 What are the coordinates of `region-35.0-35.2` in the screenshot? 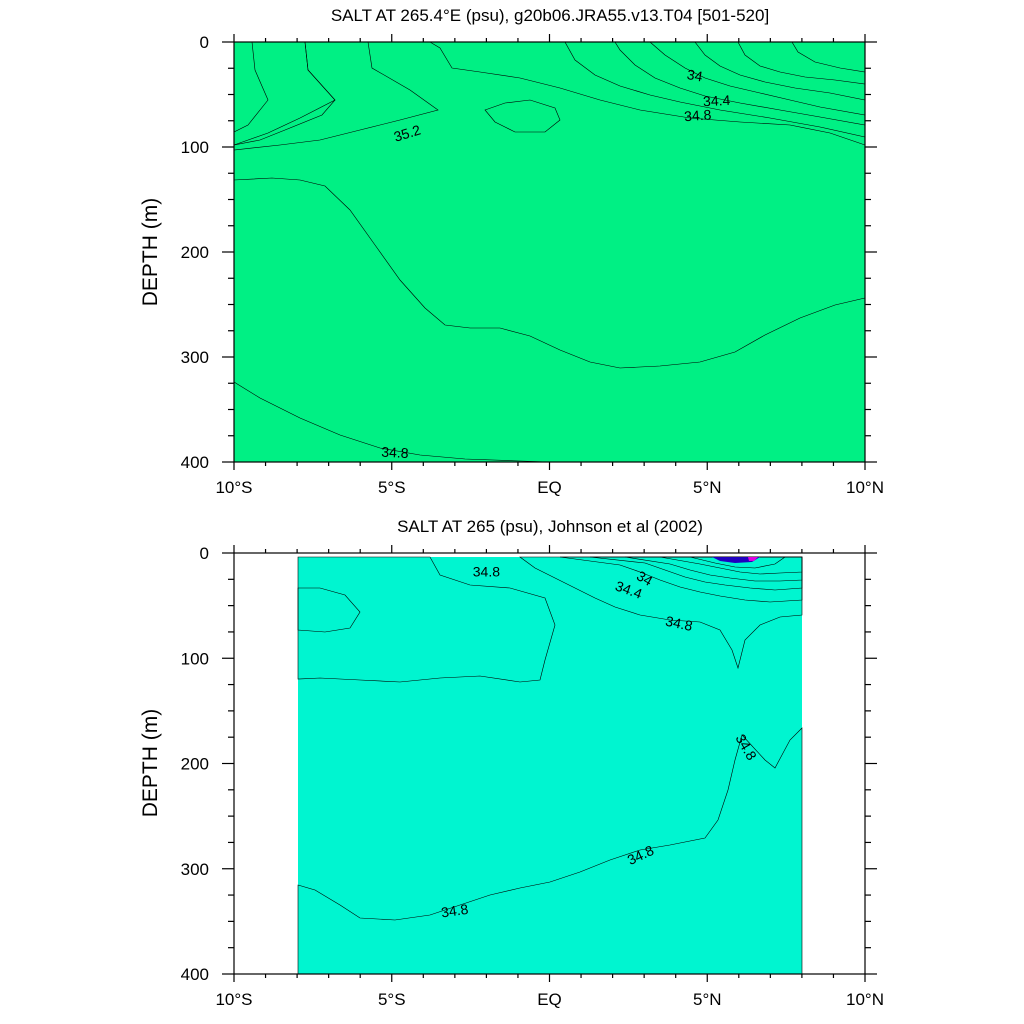 It's located at (426, 619).